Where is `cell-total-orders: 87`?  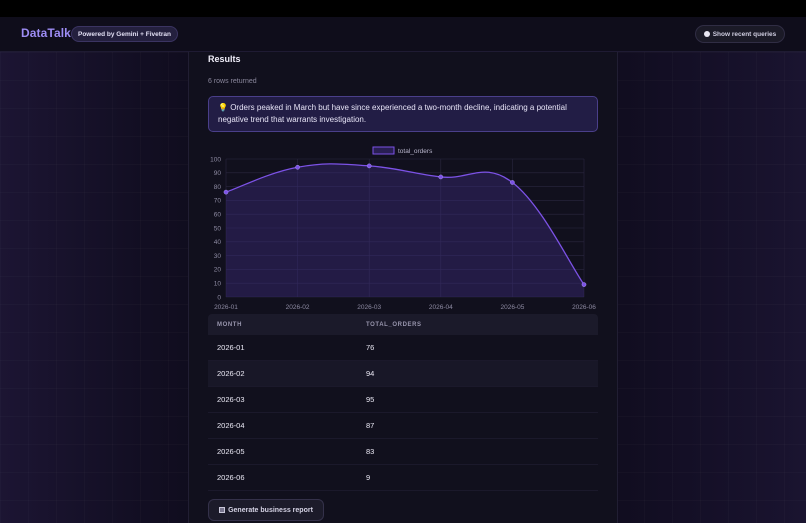
cell-total-orders: 87 is located at coordinates (370, 425).